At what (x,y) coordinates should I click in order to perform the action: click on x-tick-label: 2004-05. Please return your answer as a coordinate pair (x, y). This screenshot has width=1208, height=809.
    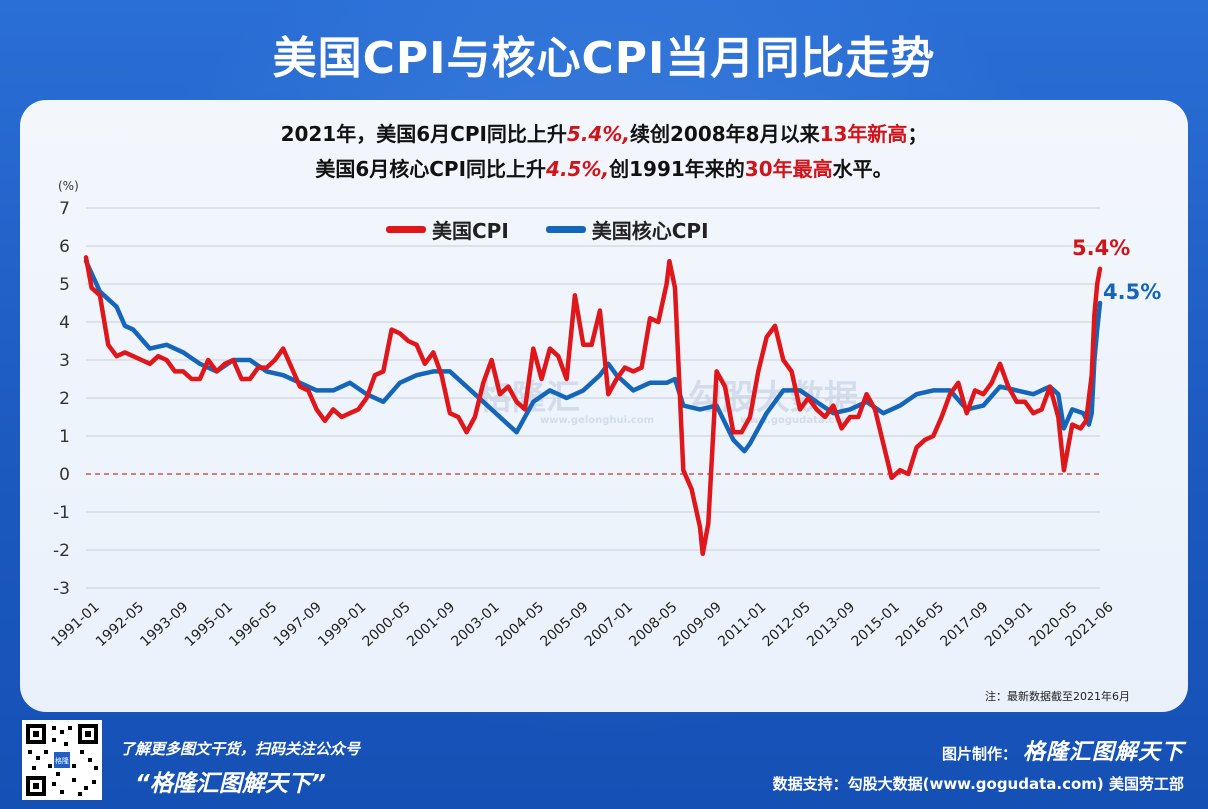
    Looking at the image, I should click on (520, 624).